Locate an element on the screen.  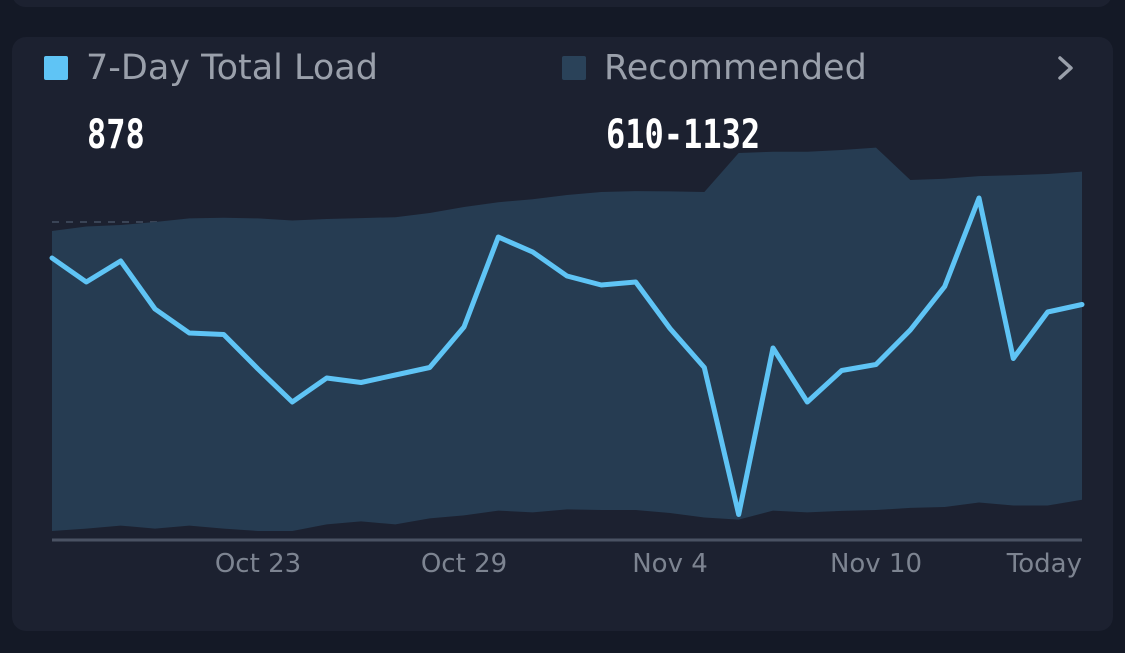
chevron-right-icon is located at coordinates (1065, 68).